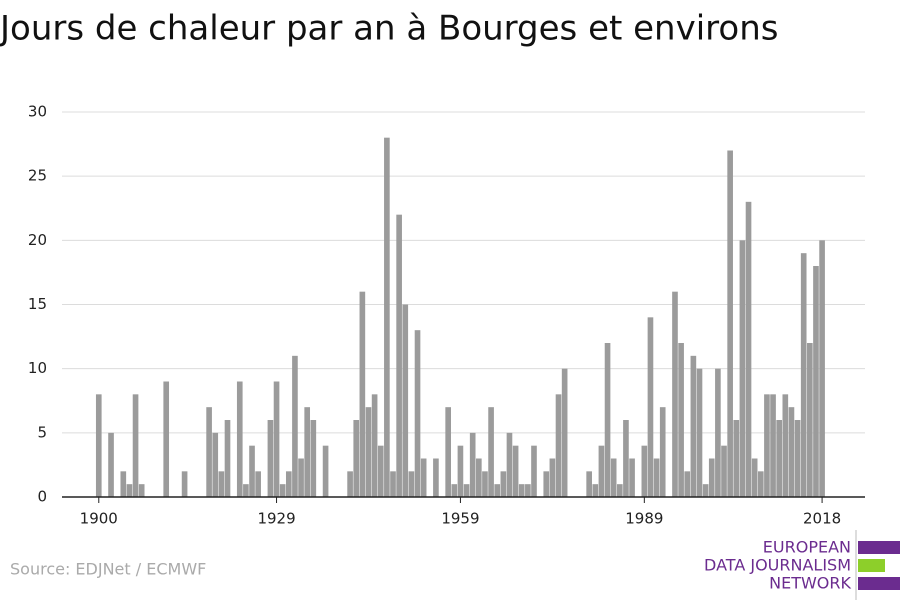 The width and height of the screenshot is (900, 600). I want to click on y-tick-label: 5, so click(42, 432).